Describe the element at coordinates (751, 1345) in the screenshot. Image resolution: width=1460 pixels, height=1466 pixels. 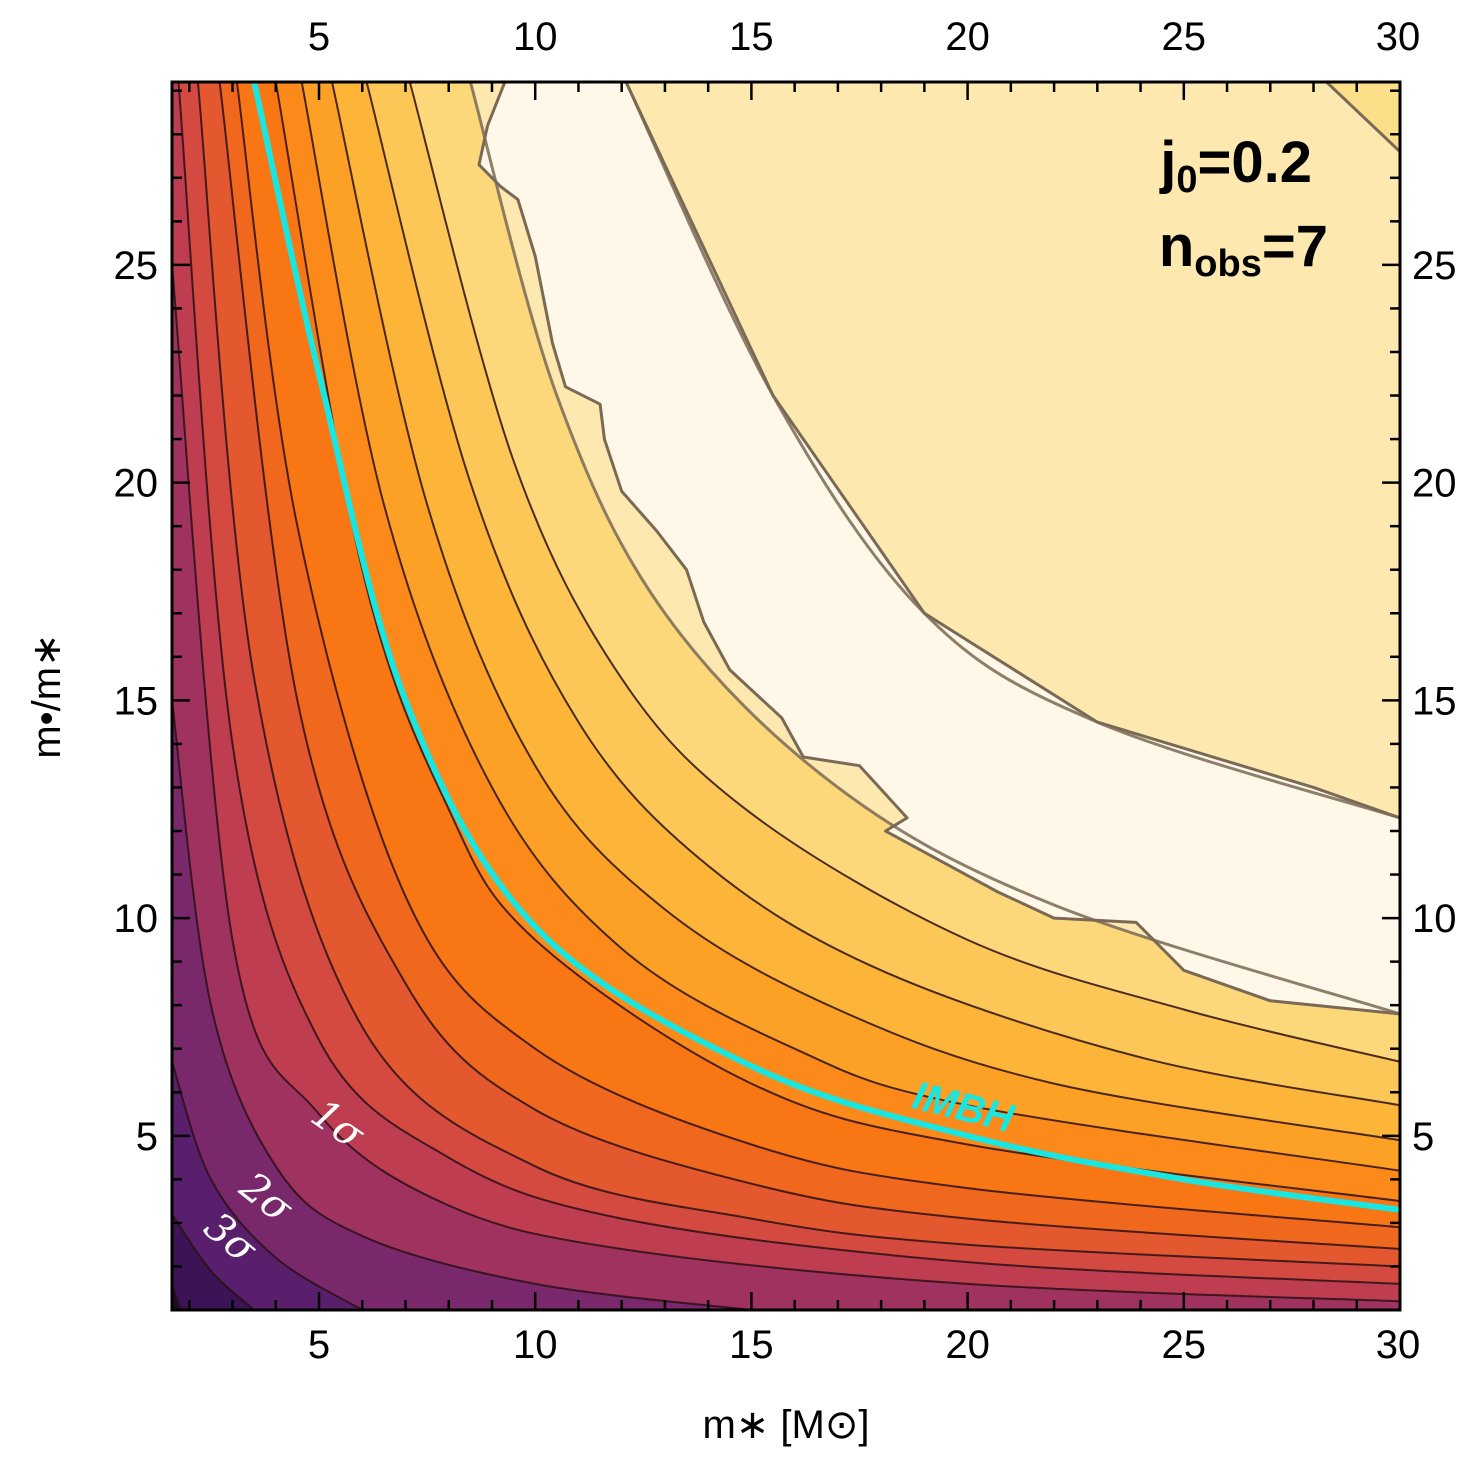
I see `x-tick-label-bottom: 15` at that location.